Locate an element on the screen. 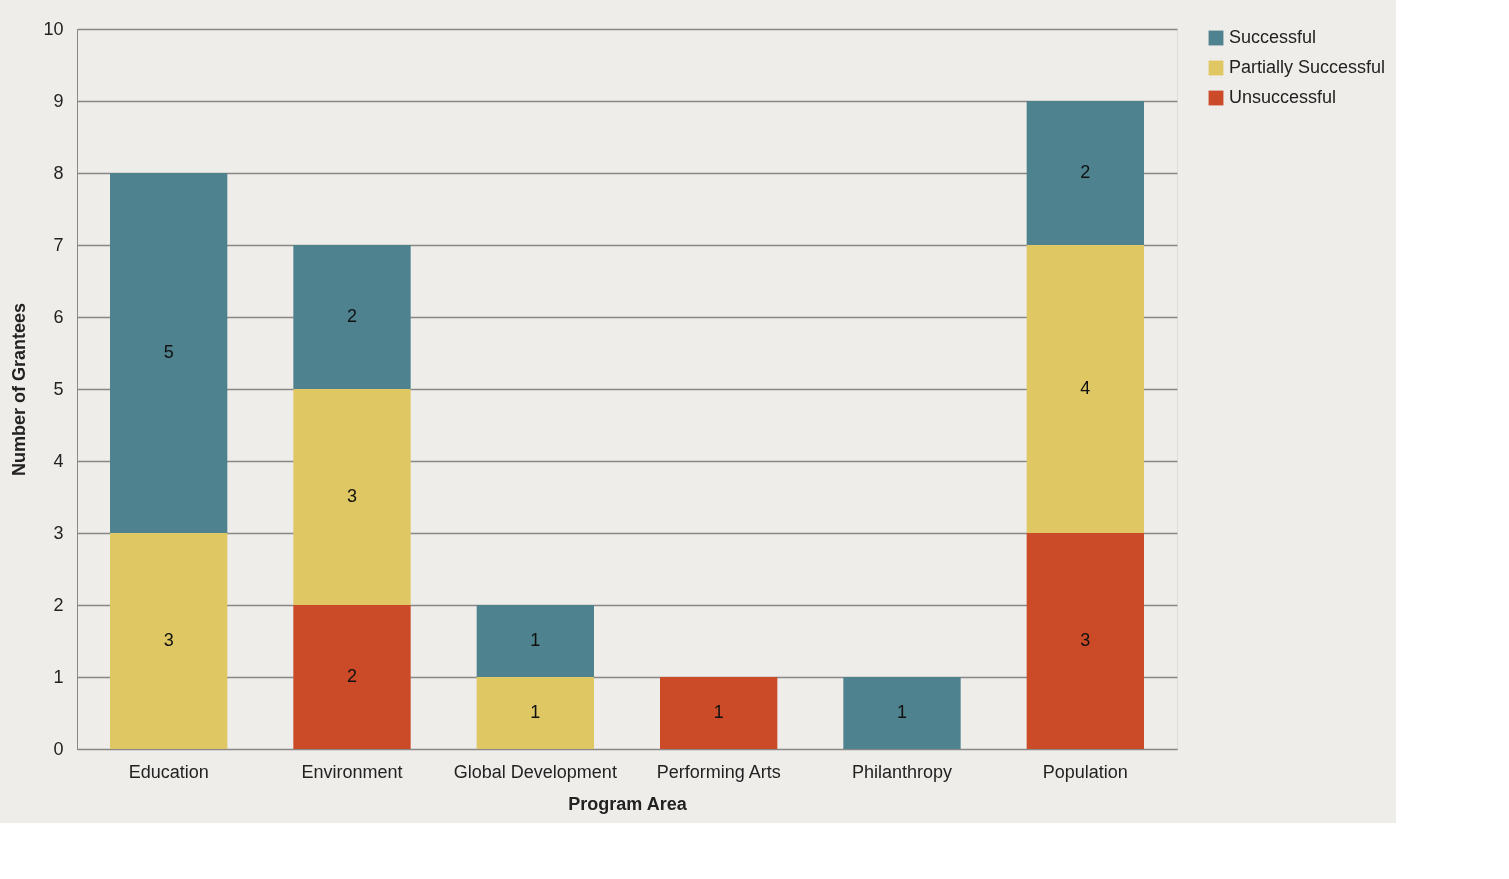 The image size is (1509, 879). y-tick-label: 5 is located at coordinates (58, 388).